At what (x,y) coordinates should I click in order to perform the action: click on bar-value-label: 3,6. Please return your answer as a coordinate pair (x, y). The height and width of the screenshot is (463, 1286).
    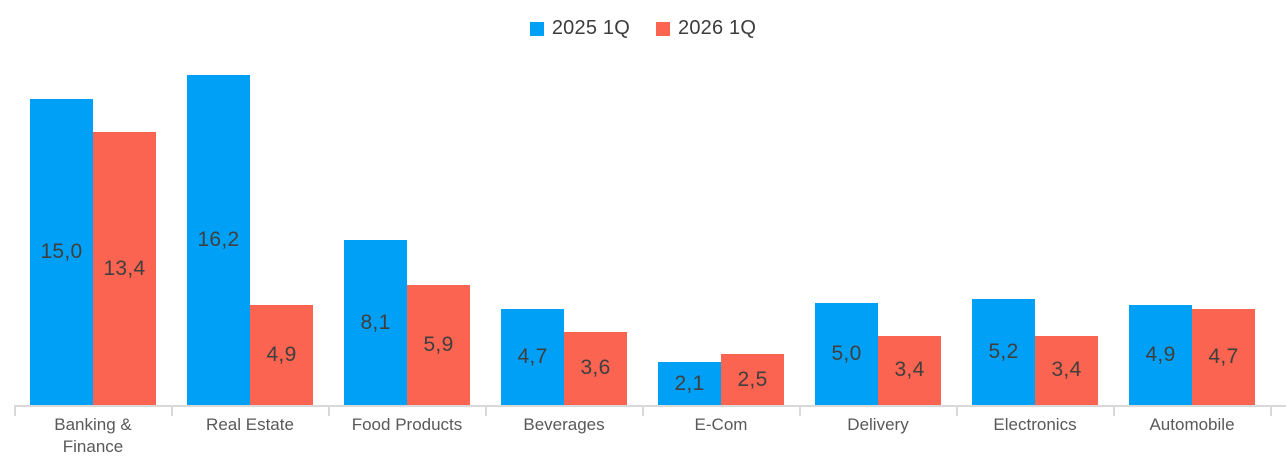
    Looking at the image, I should click on (595, 368).